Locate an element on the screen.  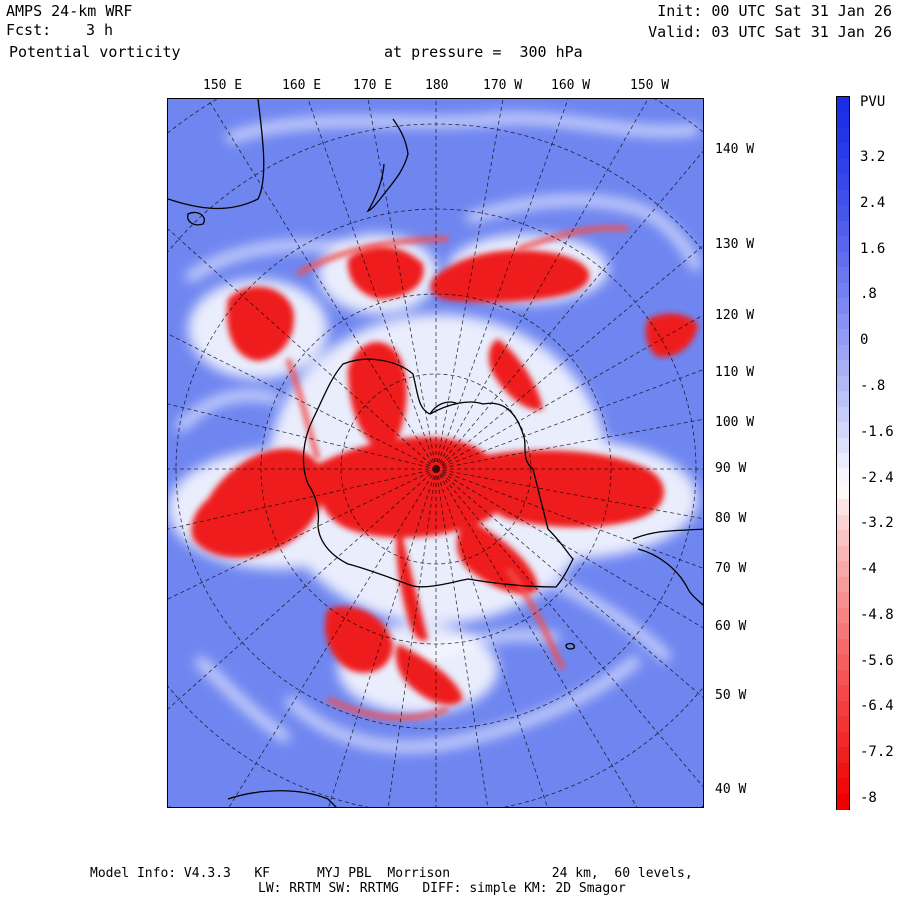
south-america-coast is located at coordinates (670, 577).